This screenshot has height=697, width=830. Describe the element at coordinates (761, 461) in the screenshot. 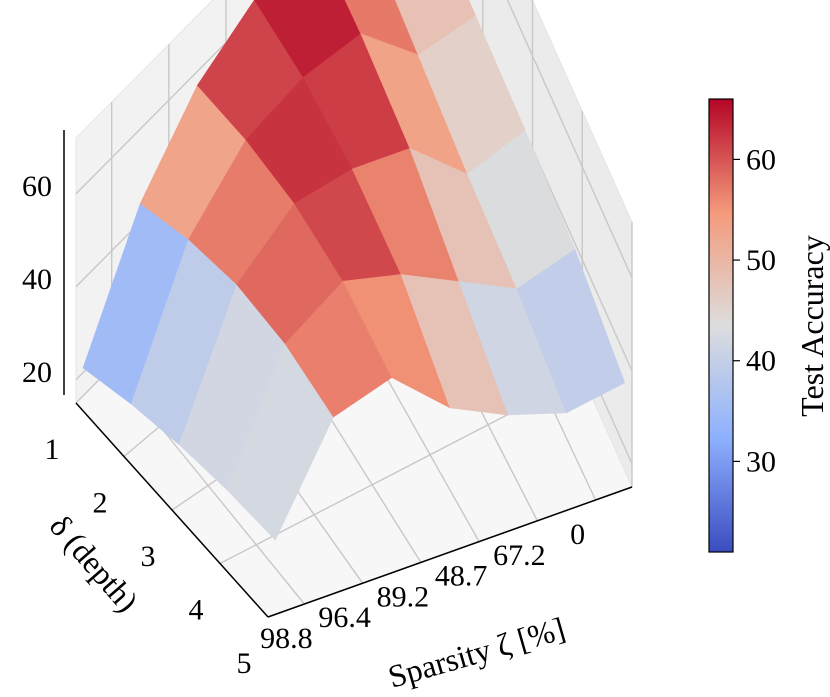

I see `colorbar-tick-label: 30` at that location.